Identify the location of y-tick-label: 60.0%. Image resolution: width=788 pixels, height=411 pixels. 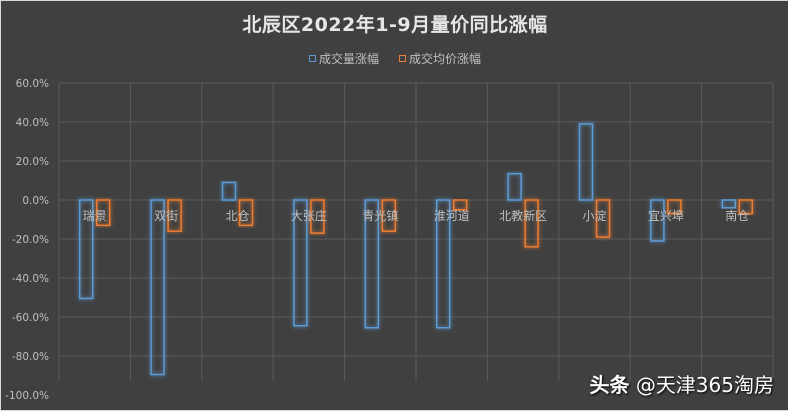
(32, 84).